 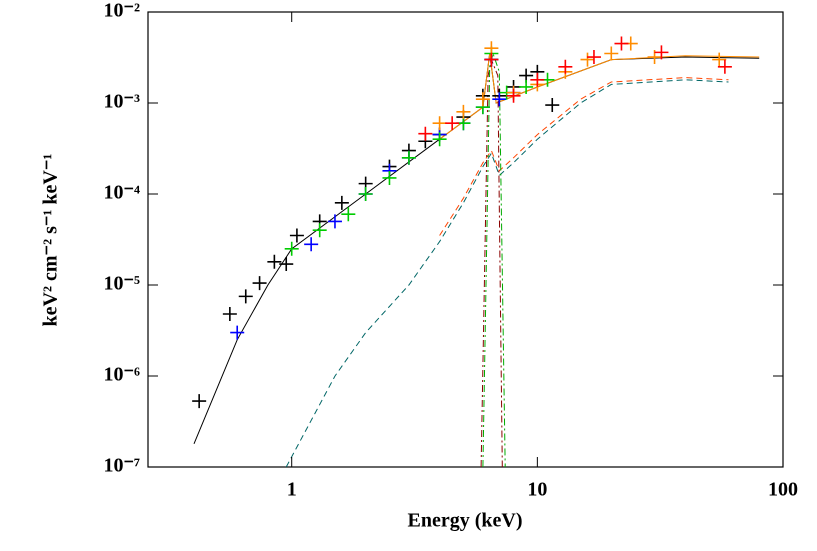 I want to click on y-axis-title: keV² cm⁻² s⁻¹ keV⁻¹, so click(x=51, y=240).